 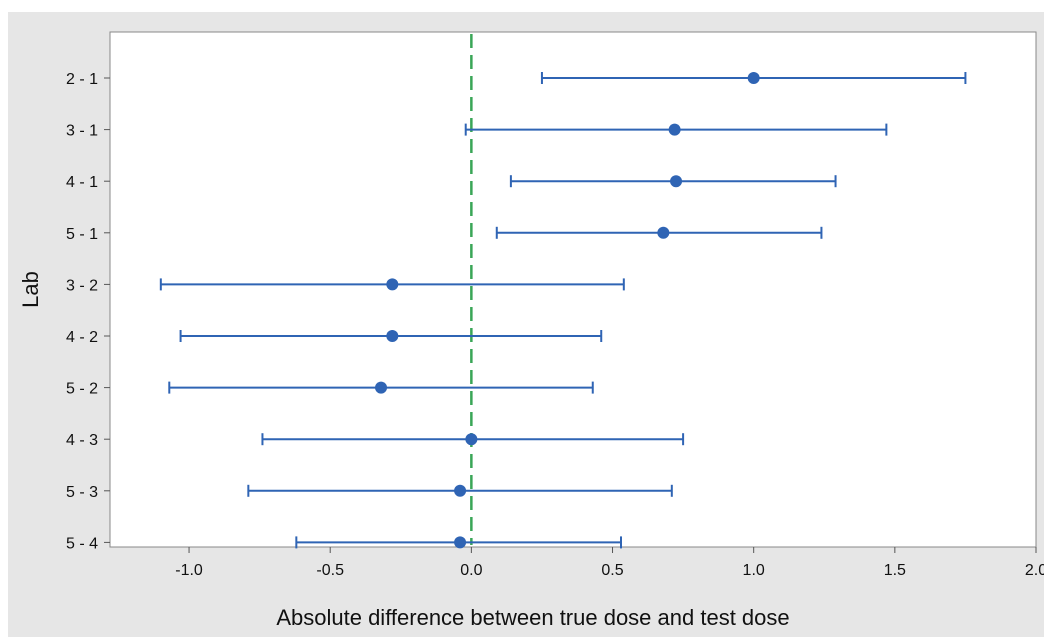 I want to click on y-tick-label: 4 - 3, so click(x=82, y=440).